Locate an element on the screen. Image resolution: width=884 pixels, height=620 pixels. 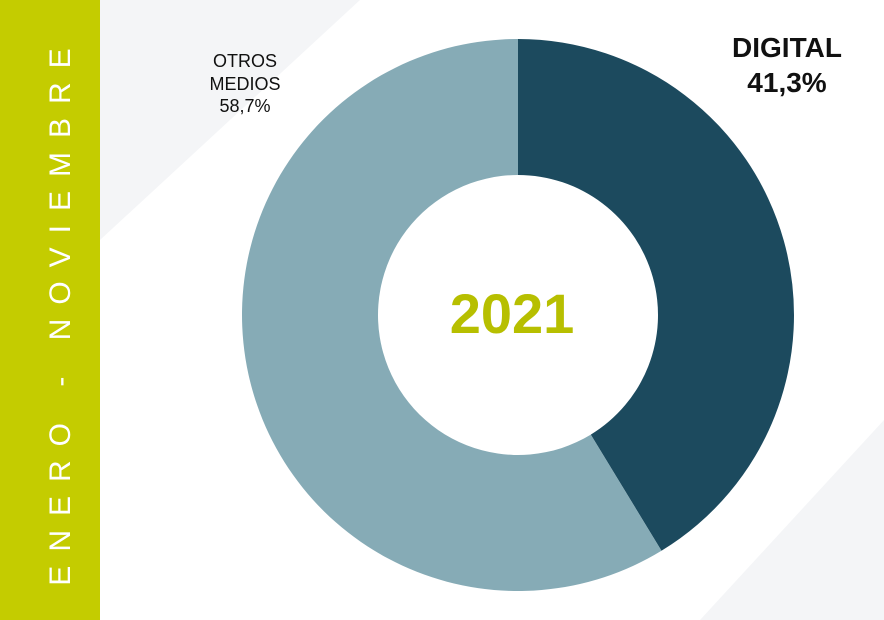
slice-label: OTROS MEDIOS 58,7% is located at coordinates (245, 84).